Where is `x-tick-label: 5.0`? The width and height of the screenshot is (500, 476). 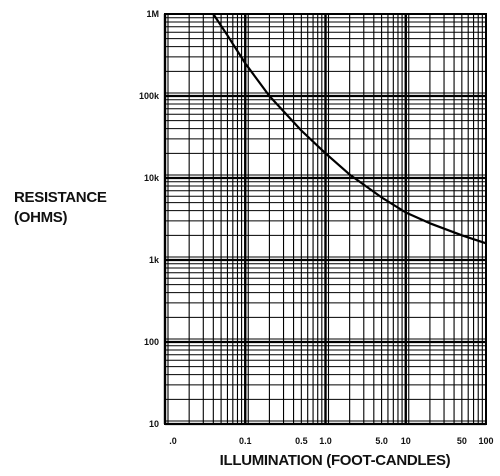
x-tick-label: 5.0 is located at coordinates (381, 441).